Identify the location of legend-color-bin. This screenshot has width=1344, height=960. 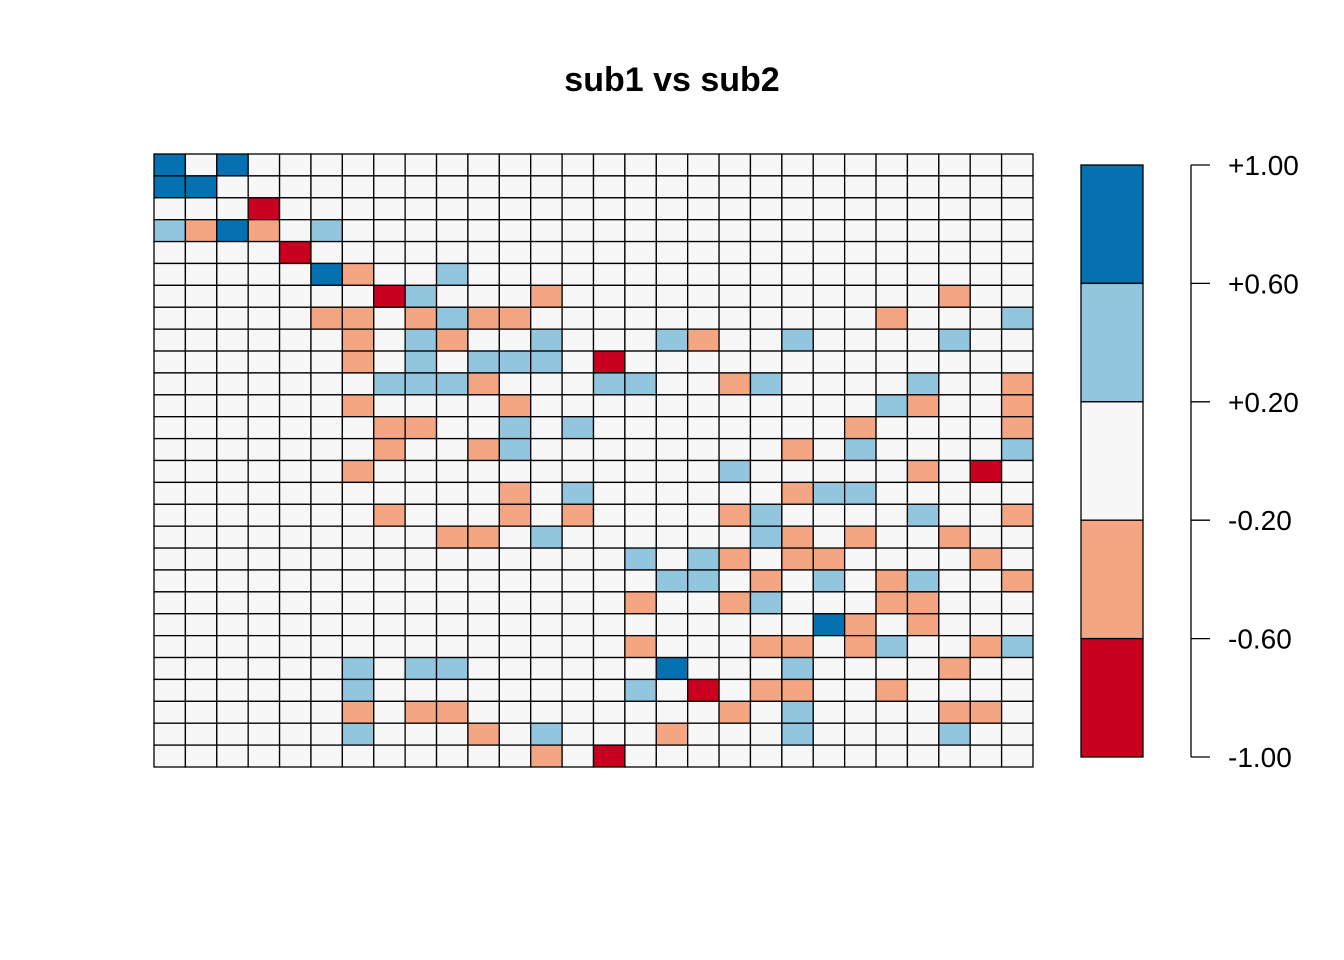
(1112, 697).